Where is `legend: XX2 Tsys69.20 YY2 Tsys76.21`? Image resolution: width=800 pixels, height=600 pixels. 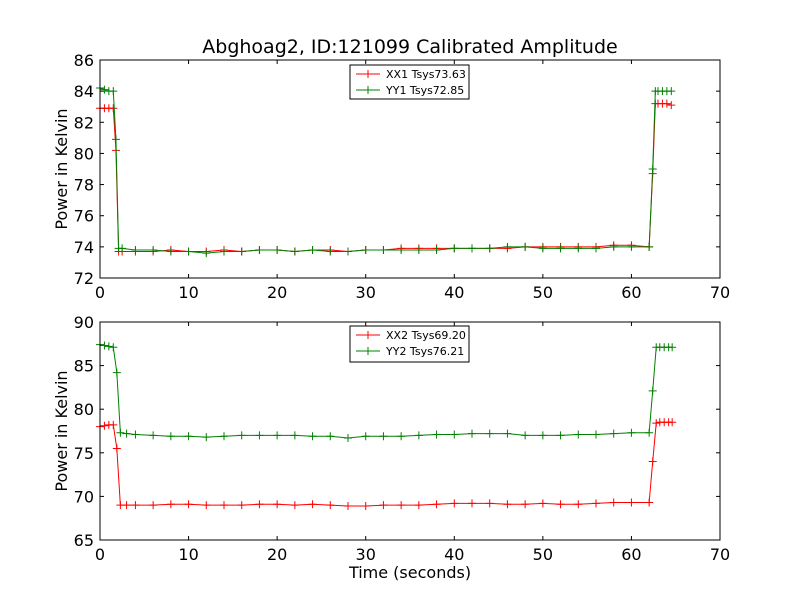
legend: XX2 Tsys69.20 YY2 Tsys76.21 is located at coordinates (409, 344).